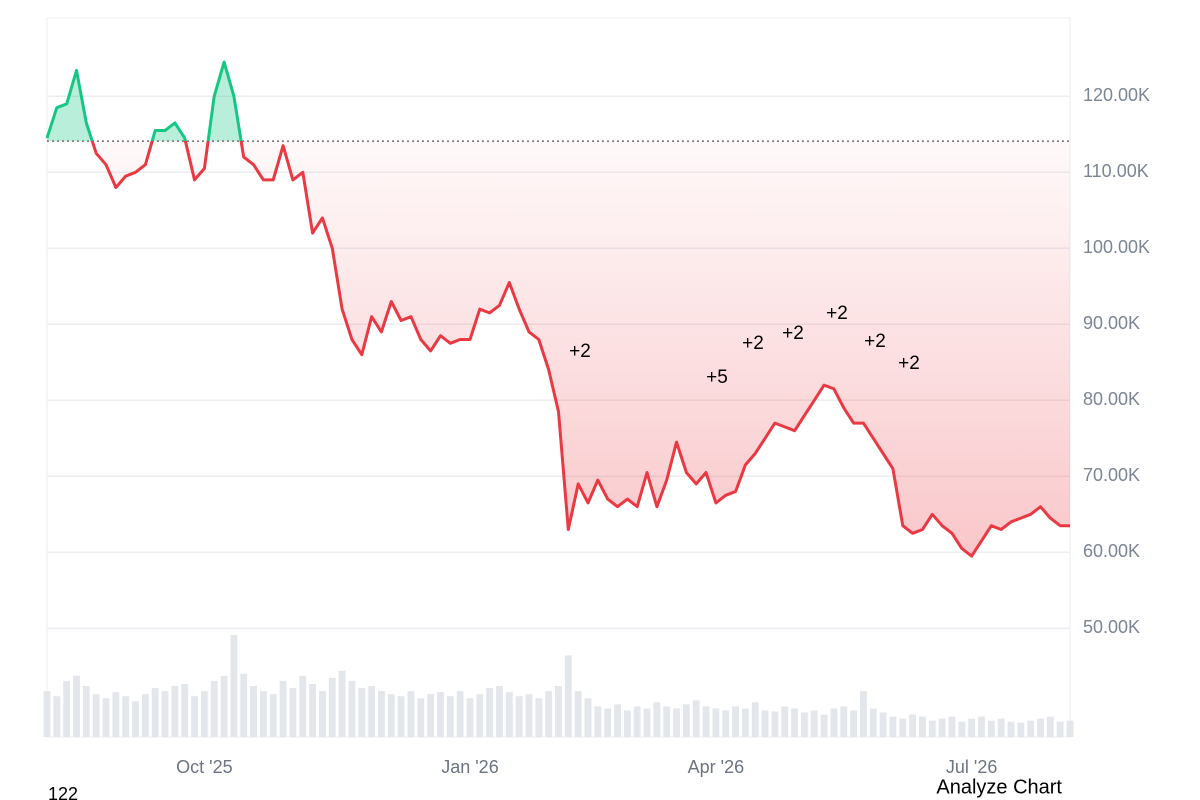 This screenshot has height=800, width=1200. I want to click on analyze-chart-button: Analyze Chart, so click(999, 787).